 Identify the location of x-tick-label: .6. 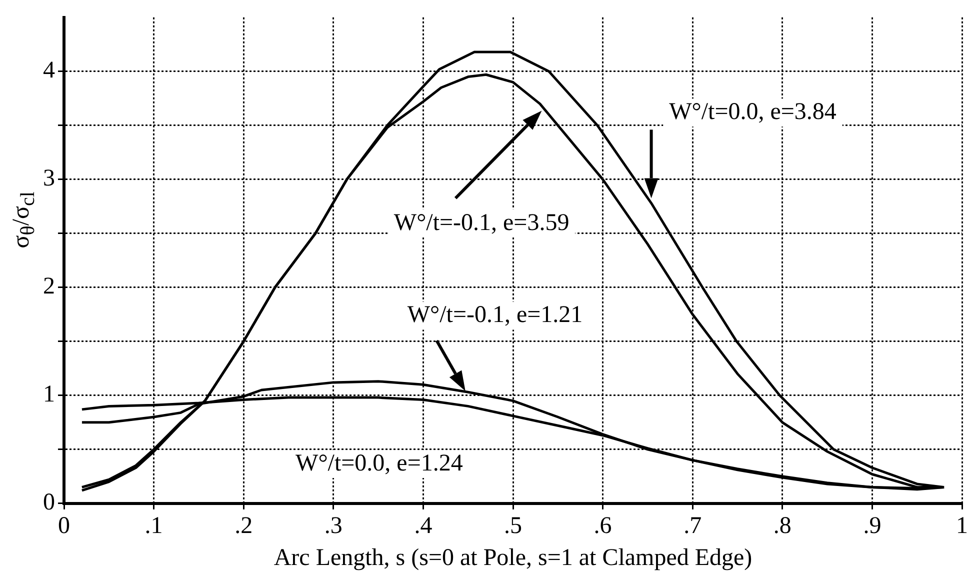
(603, 526).